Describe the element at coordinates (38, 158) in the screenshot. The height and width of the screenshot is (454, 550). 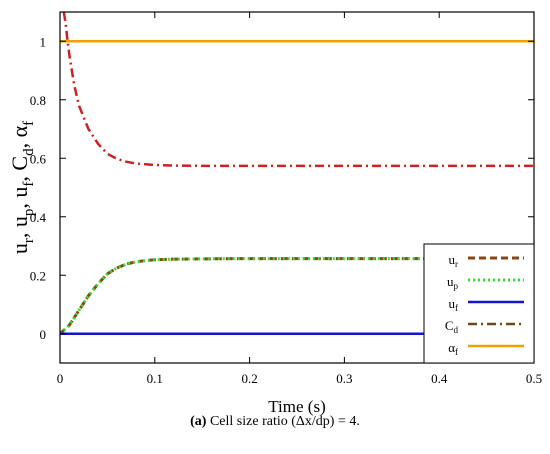
I see `y-tick-label: 0.6` at that location.